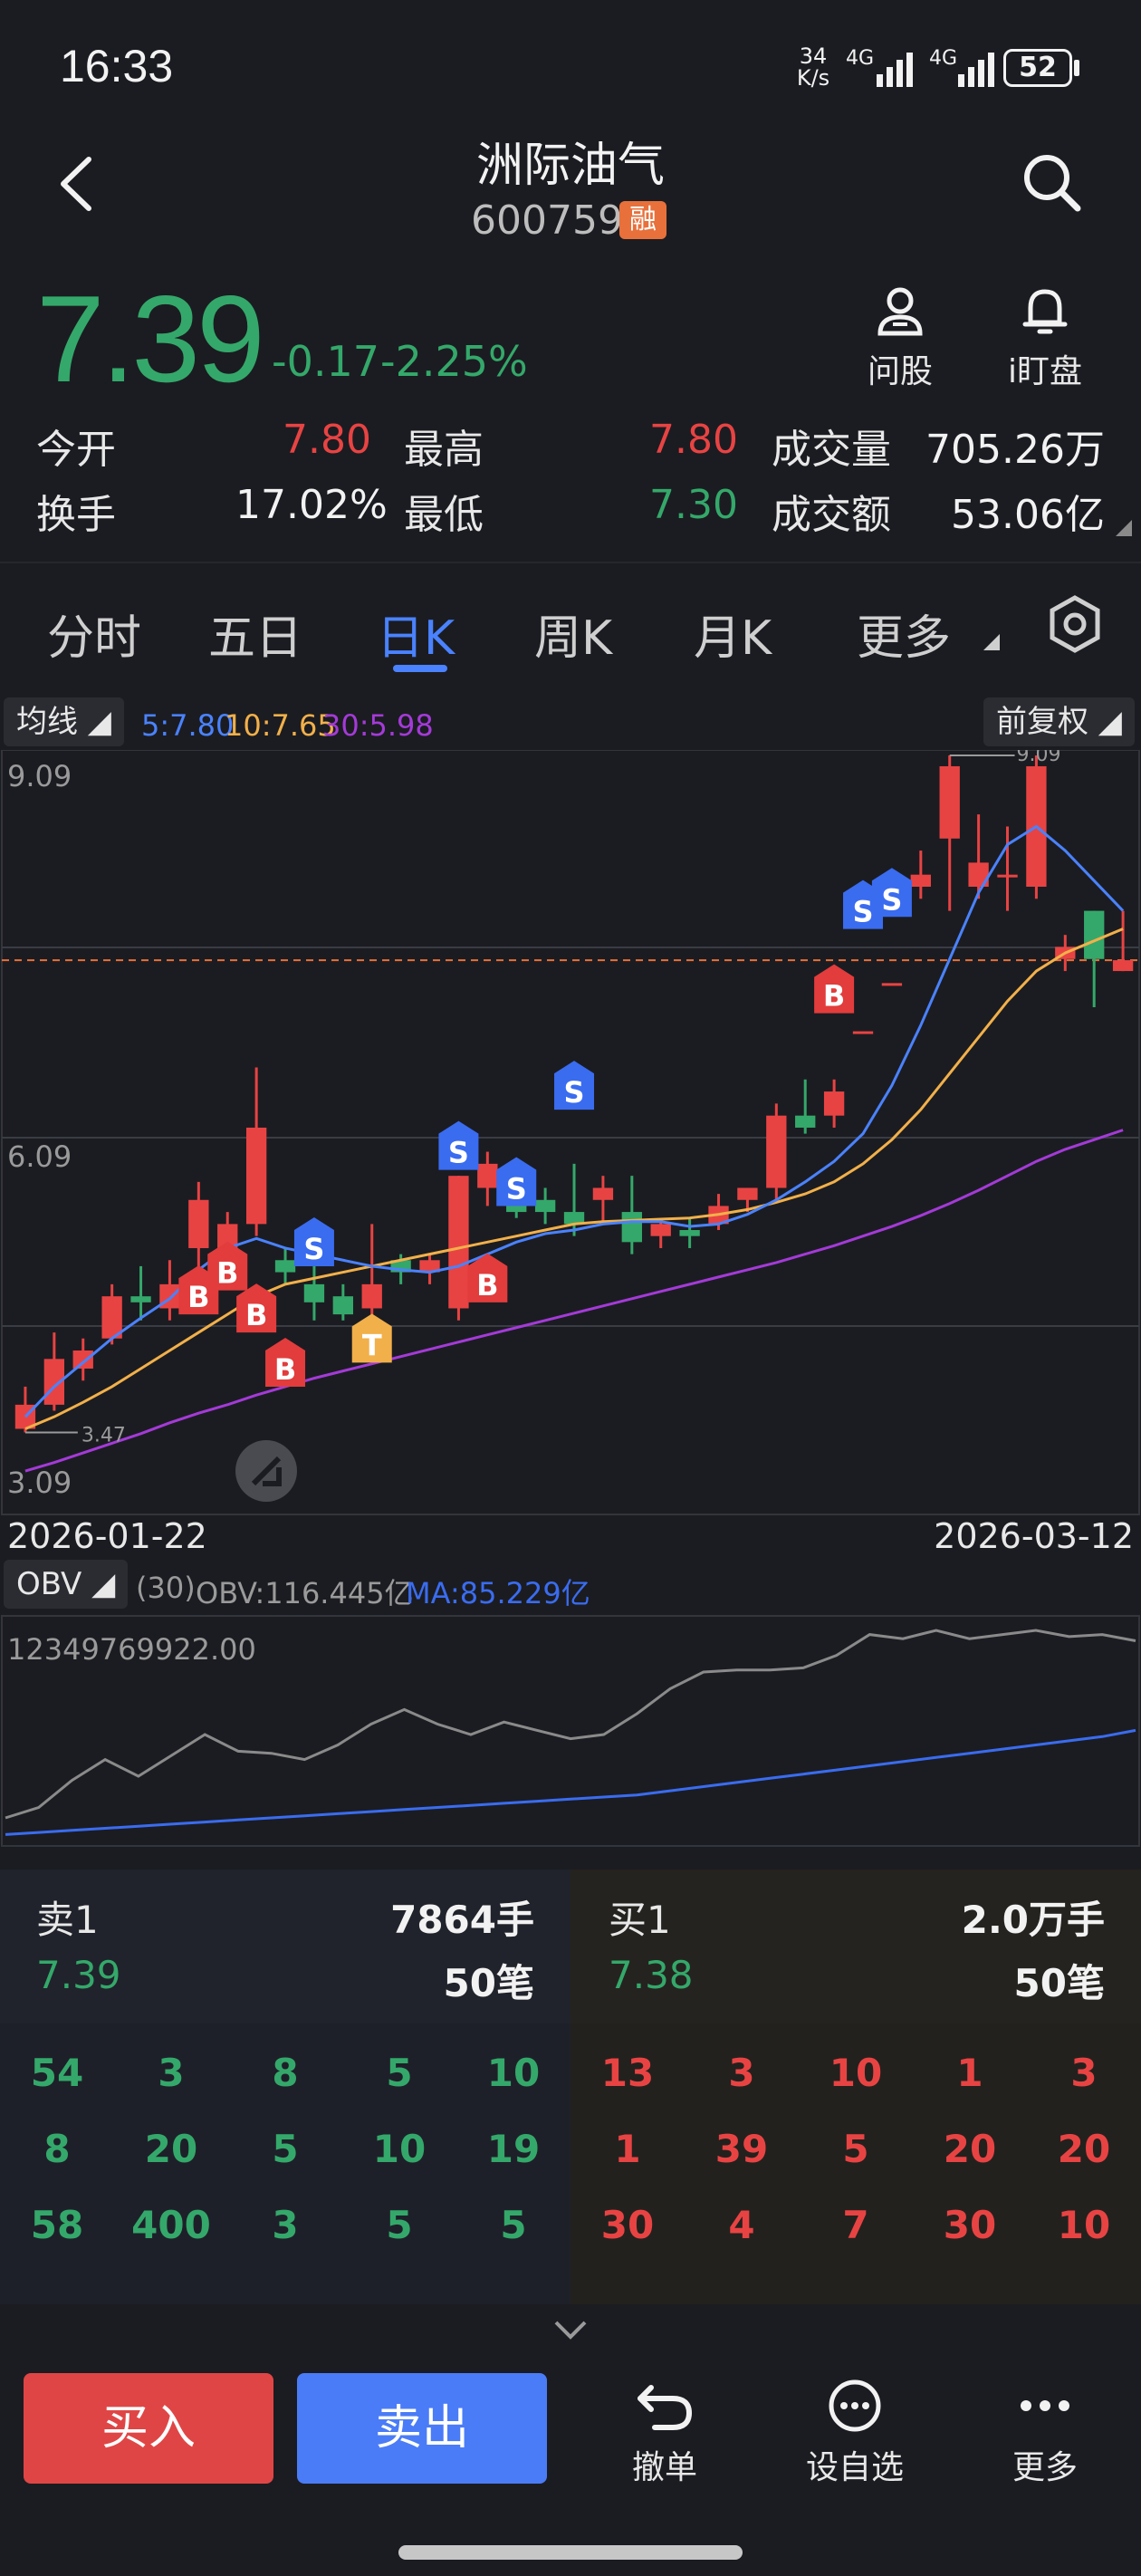 The width and height of the screenshot is (1141, 2576). I want to click on ask-stock-button: 问股, so click(900, 337).